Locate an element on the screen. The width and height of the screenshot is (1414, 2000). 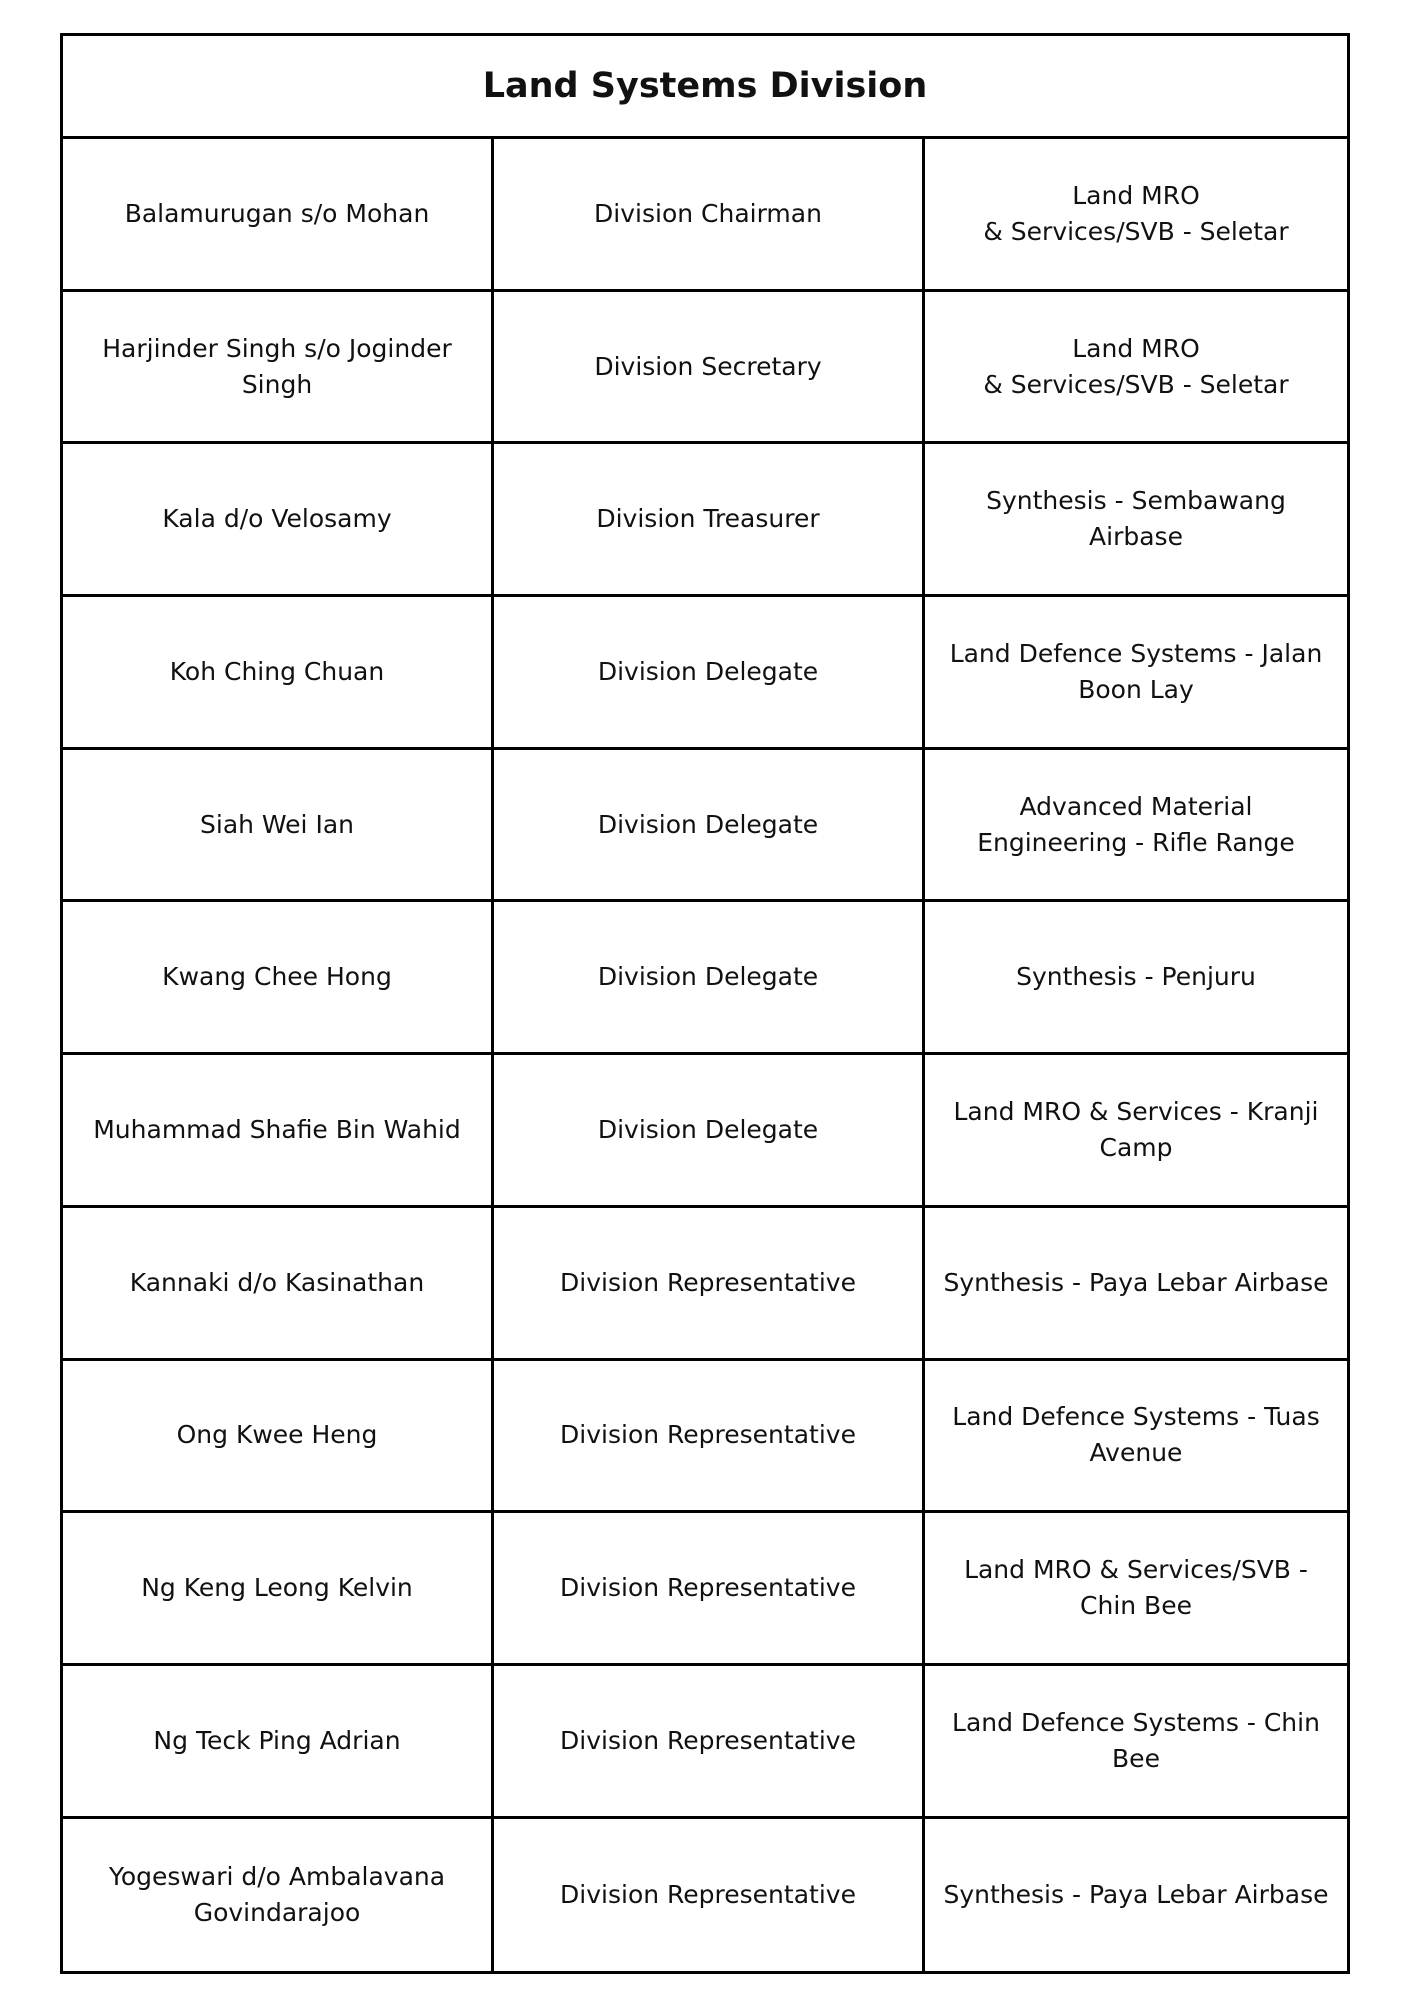
cell-name: Muhammad Shafie Bin Wahid is located at coordinates (278, 1130).